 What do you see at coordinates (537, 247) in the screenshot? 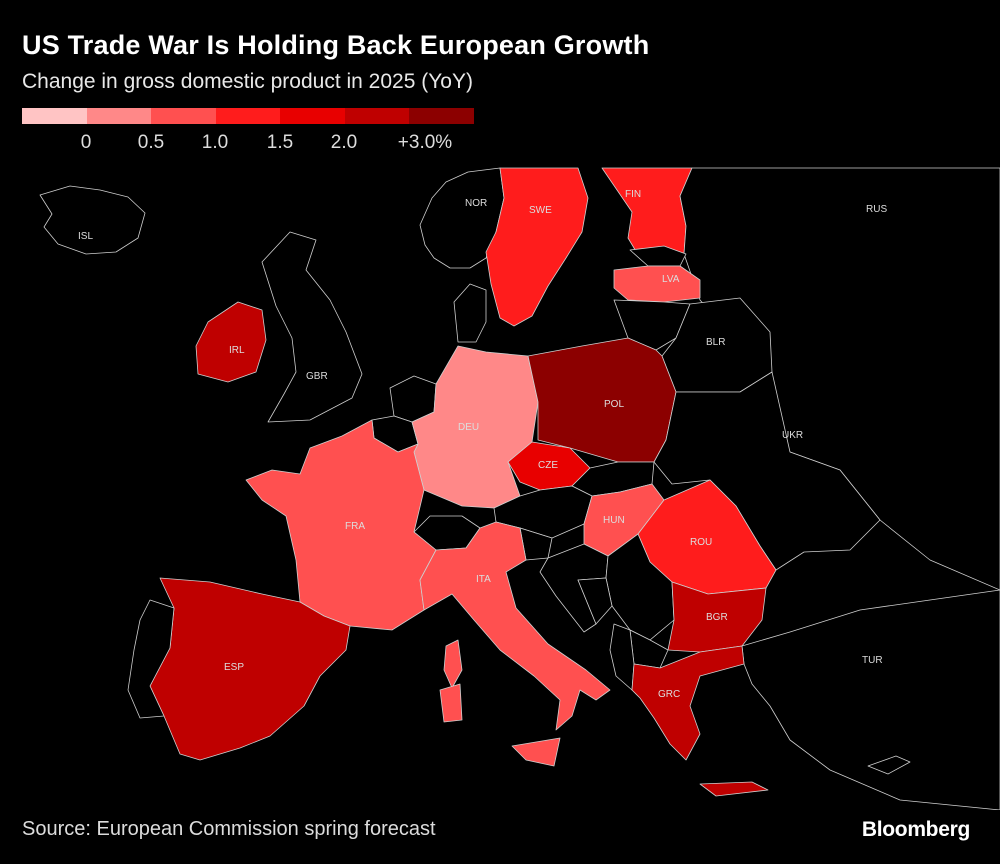
I see `country-swe` at bounding box center [537, 247].